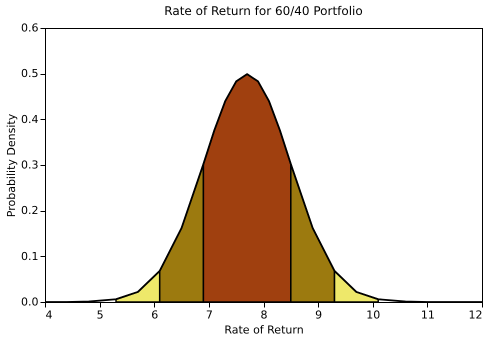  I want to click on x-tick-label: 8, so click(264, 315).